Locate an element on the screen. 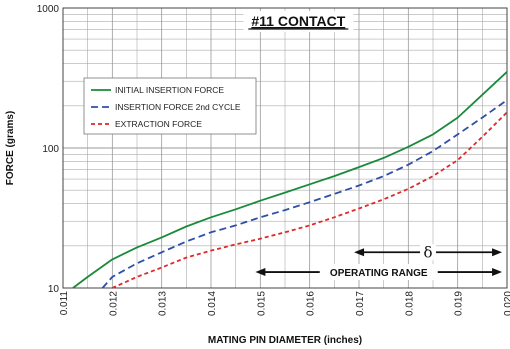 The image size is (510, 349). y-axis-title: FORCE (grams) is located at coordinates (10, 148).